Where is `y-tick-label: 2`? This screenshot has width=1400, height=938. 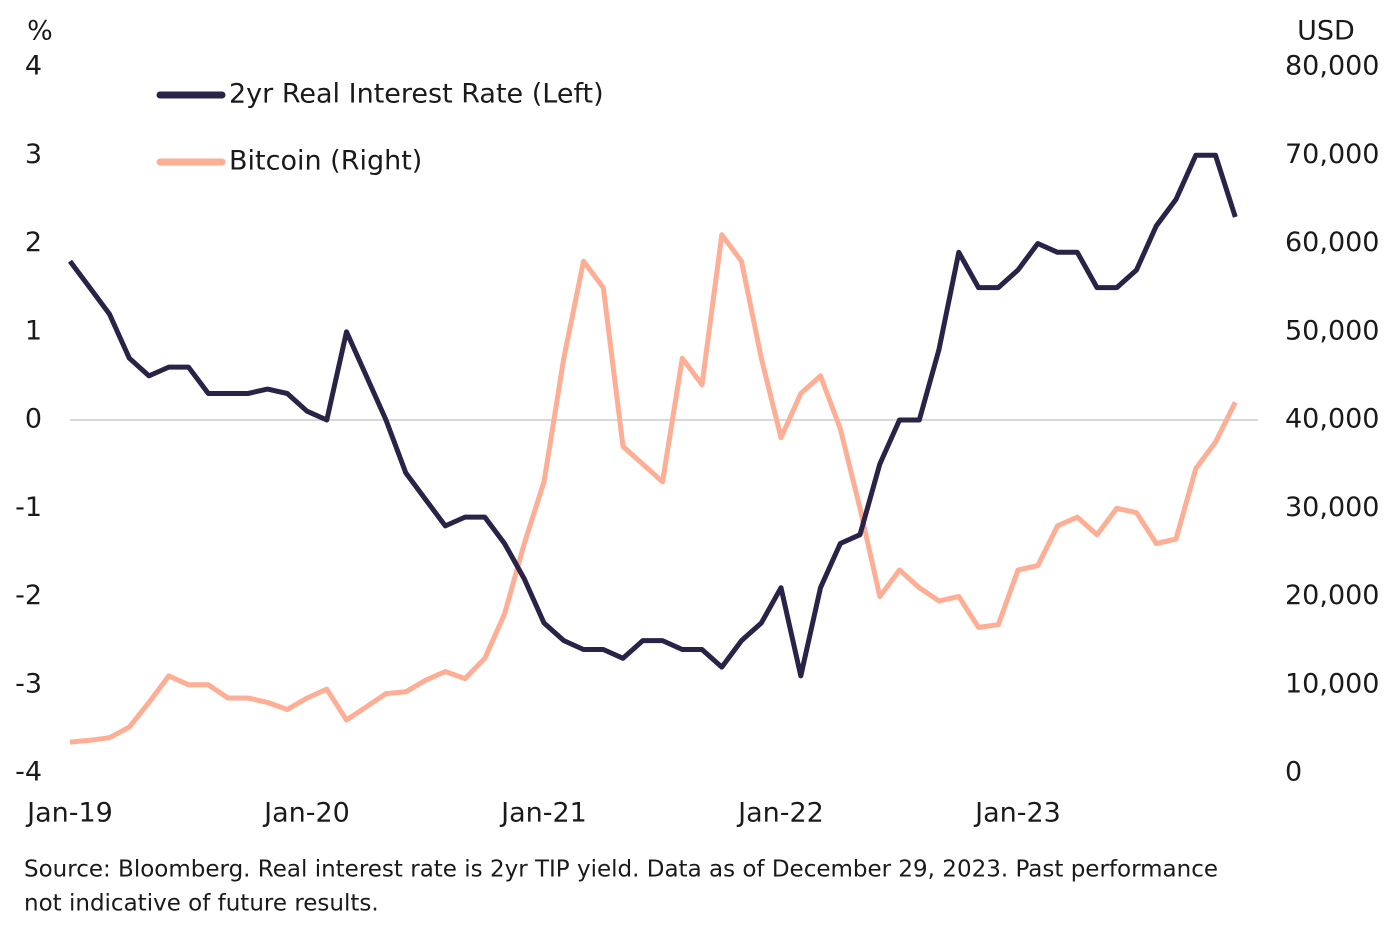
y-tick-label: 2 is located at coordinates (33, 242).